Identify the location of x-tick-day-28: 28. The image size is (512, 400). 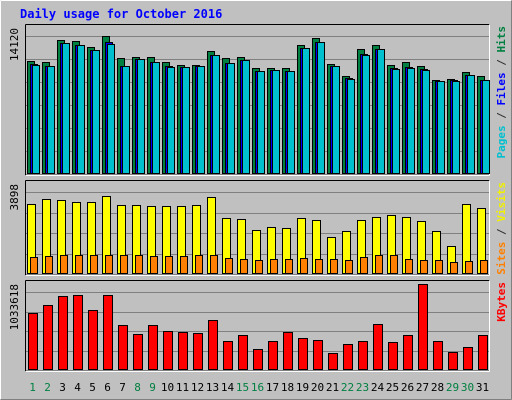
(437, 387).